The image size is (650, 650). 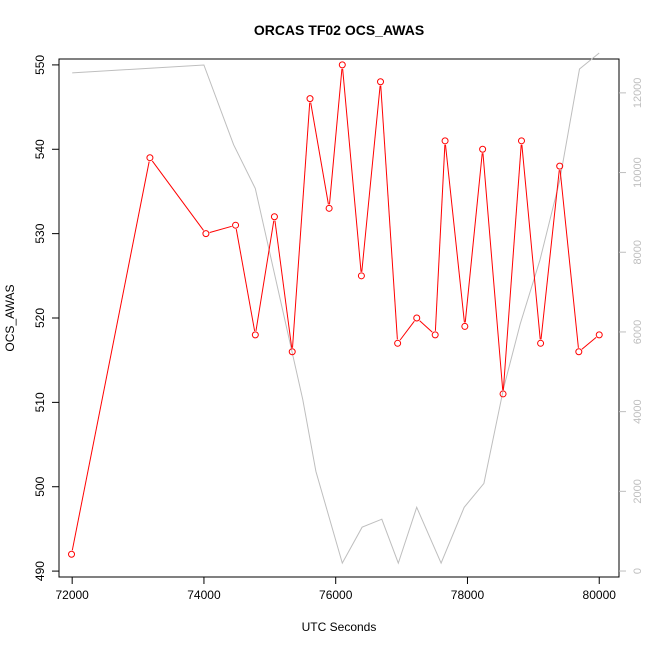 I want to click on y2-tick-label: 12000, so click(x=638, y=93).